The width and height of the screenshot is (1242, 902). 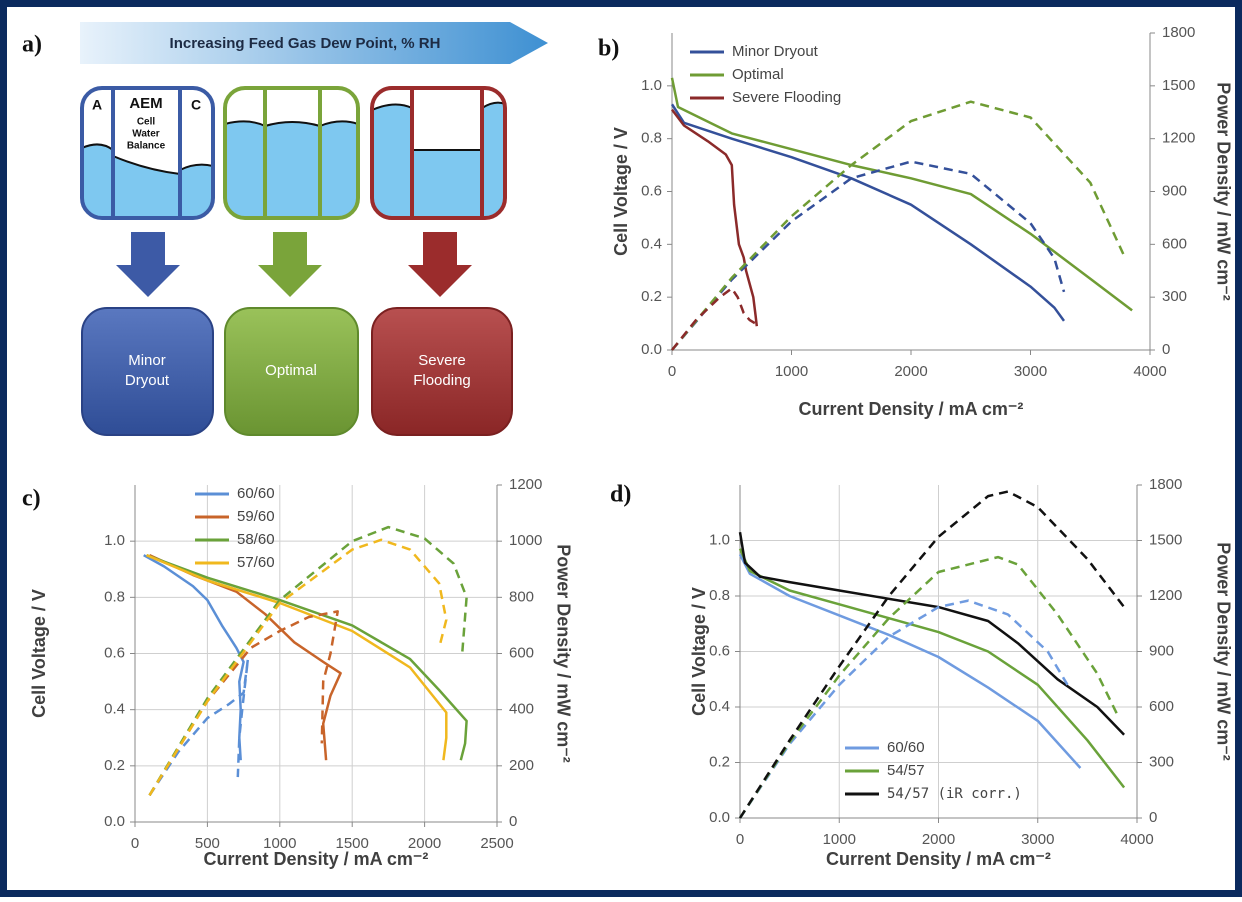 I want to click on legend-label: 60/60, so click(x=256, y=493).